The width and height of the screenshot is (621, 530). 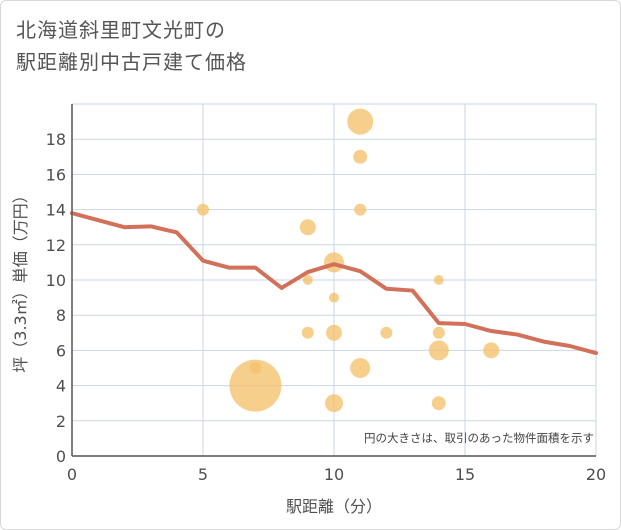 I want to click on y-tick-label: 18, so click(x=56, y=139).